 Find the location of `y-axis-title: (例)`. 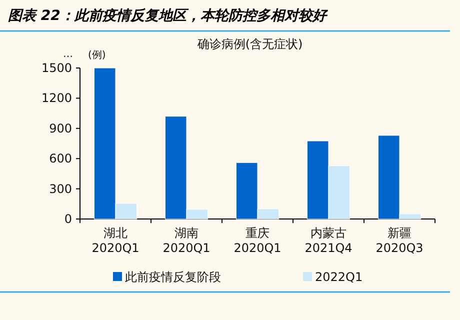

y-axis-title: (例) is located at coordinates (97, 55).